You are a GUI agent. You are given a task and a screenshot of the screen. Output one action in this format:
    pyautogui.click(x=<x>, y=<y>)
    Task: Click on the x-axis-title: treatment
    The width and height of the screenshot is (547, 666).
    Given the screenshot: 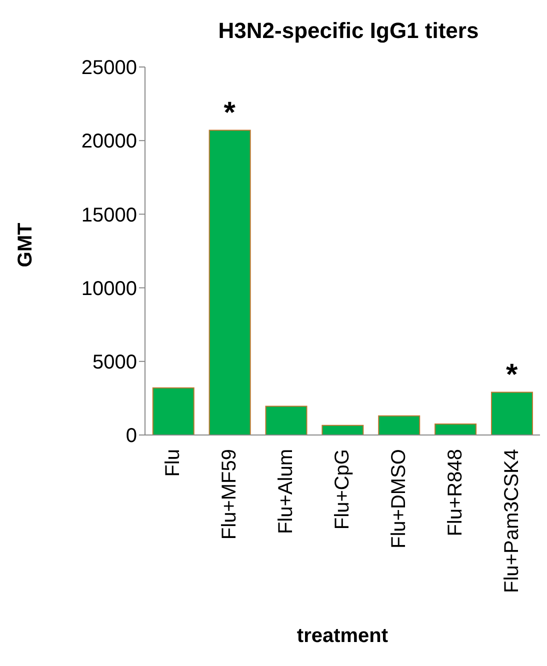 What is the action you would take?
    pyautogui.click(x=343, y=636)
    